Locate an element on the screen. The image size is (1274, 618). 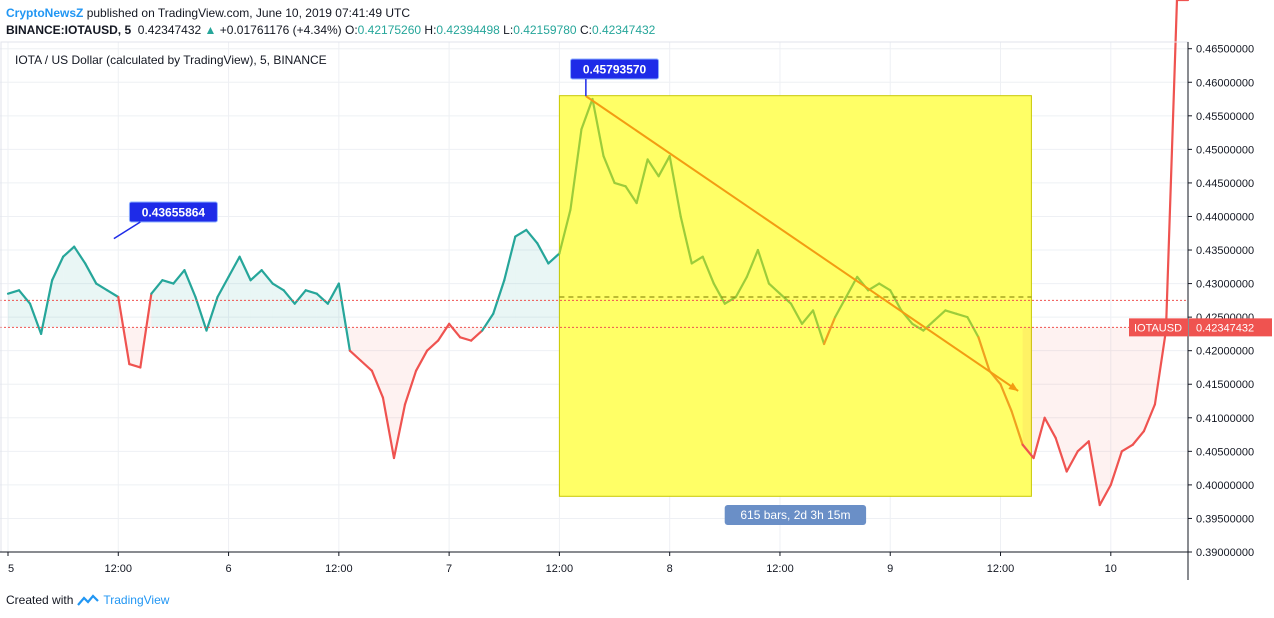
x-tick-label: 6 is located at coordinates (228, 569).